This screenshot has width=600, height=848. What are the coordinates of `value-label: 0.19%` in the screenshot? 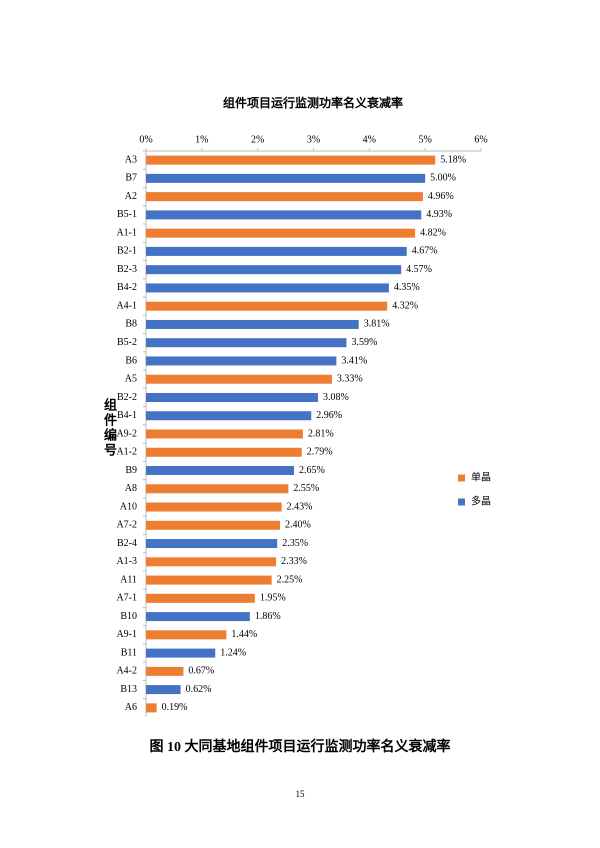 It's located at (175, 707).